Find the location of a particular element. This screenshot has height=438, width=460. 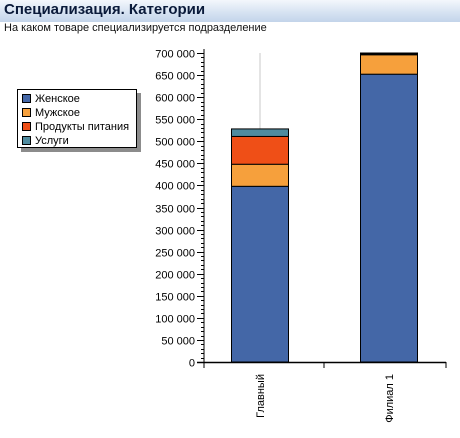

y-tick-label: 350 000 is located at coordinates (175, 210).